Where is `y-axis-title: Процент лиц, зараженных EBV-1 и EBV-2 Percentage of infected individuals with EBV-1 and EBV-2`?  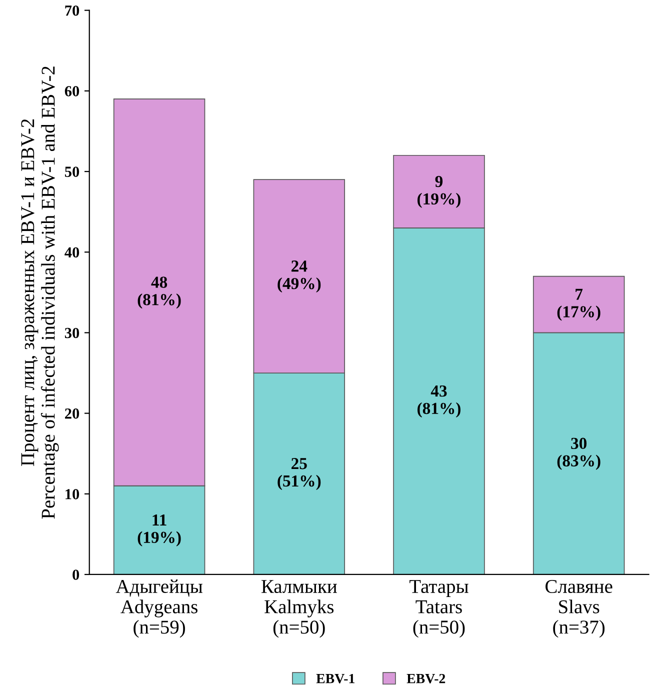
y-axis-title: Процент лиц, зараженных EBV-1 и EBV-2 Percentage of infected individuals with EBV-1 and EBV-2 is located at coordinates (40, 292).